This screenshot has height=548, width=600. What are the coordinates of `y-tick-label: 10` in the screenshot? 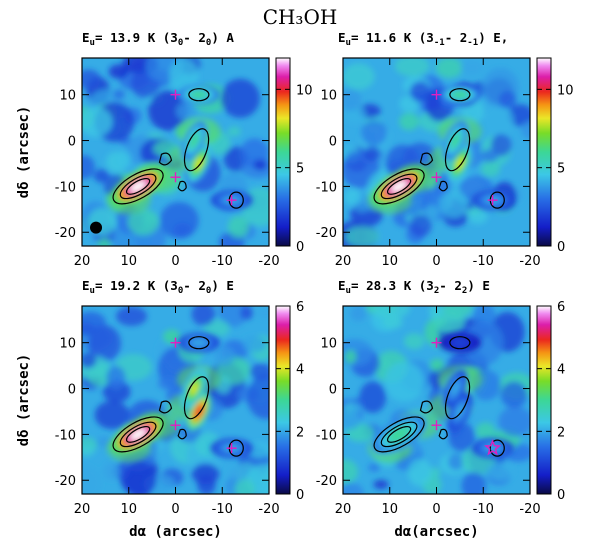 It's located at (67, 344).